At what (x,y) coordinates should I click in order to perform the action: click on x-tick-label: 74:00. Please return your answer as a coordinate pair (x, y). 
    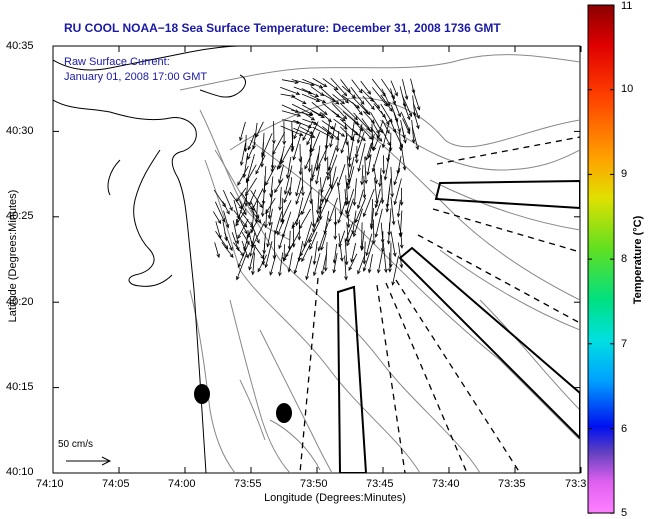
    Looking at the image, I should click on (182, 484).